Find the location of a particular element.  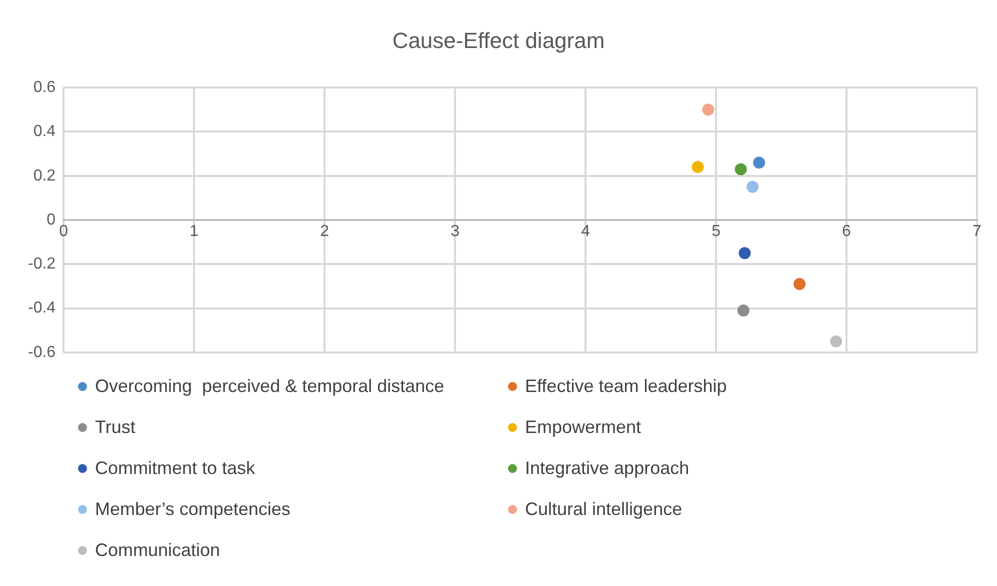

y-tick-label: 0.4 is located at coordinates (44, 131).